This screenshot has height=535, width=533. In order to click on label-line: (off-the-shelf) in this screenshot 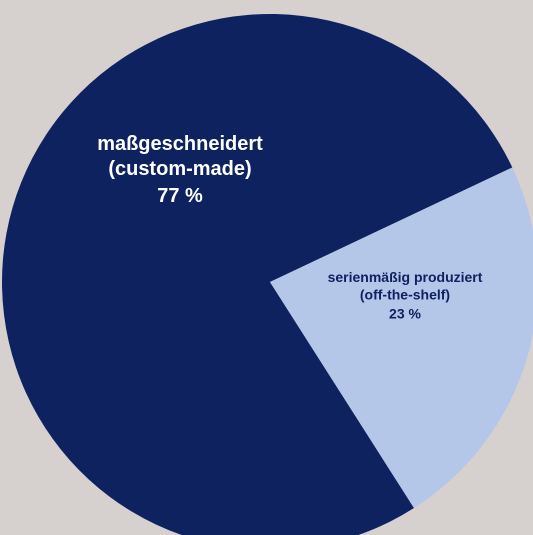, I will do `click(405, 295)`.